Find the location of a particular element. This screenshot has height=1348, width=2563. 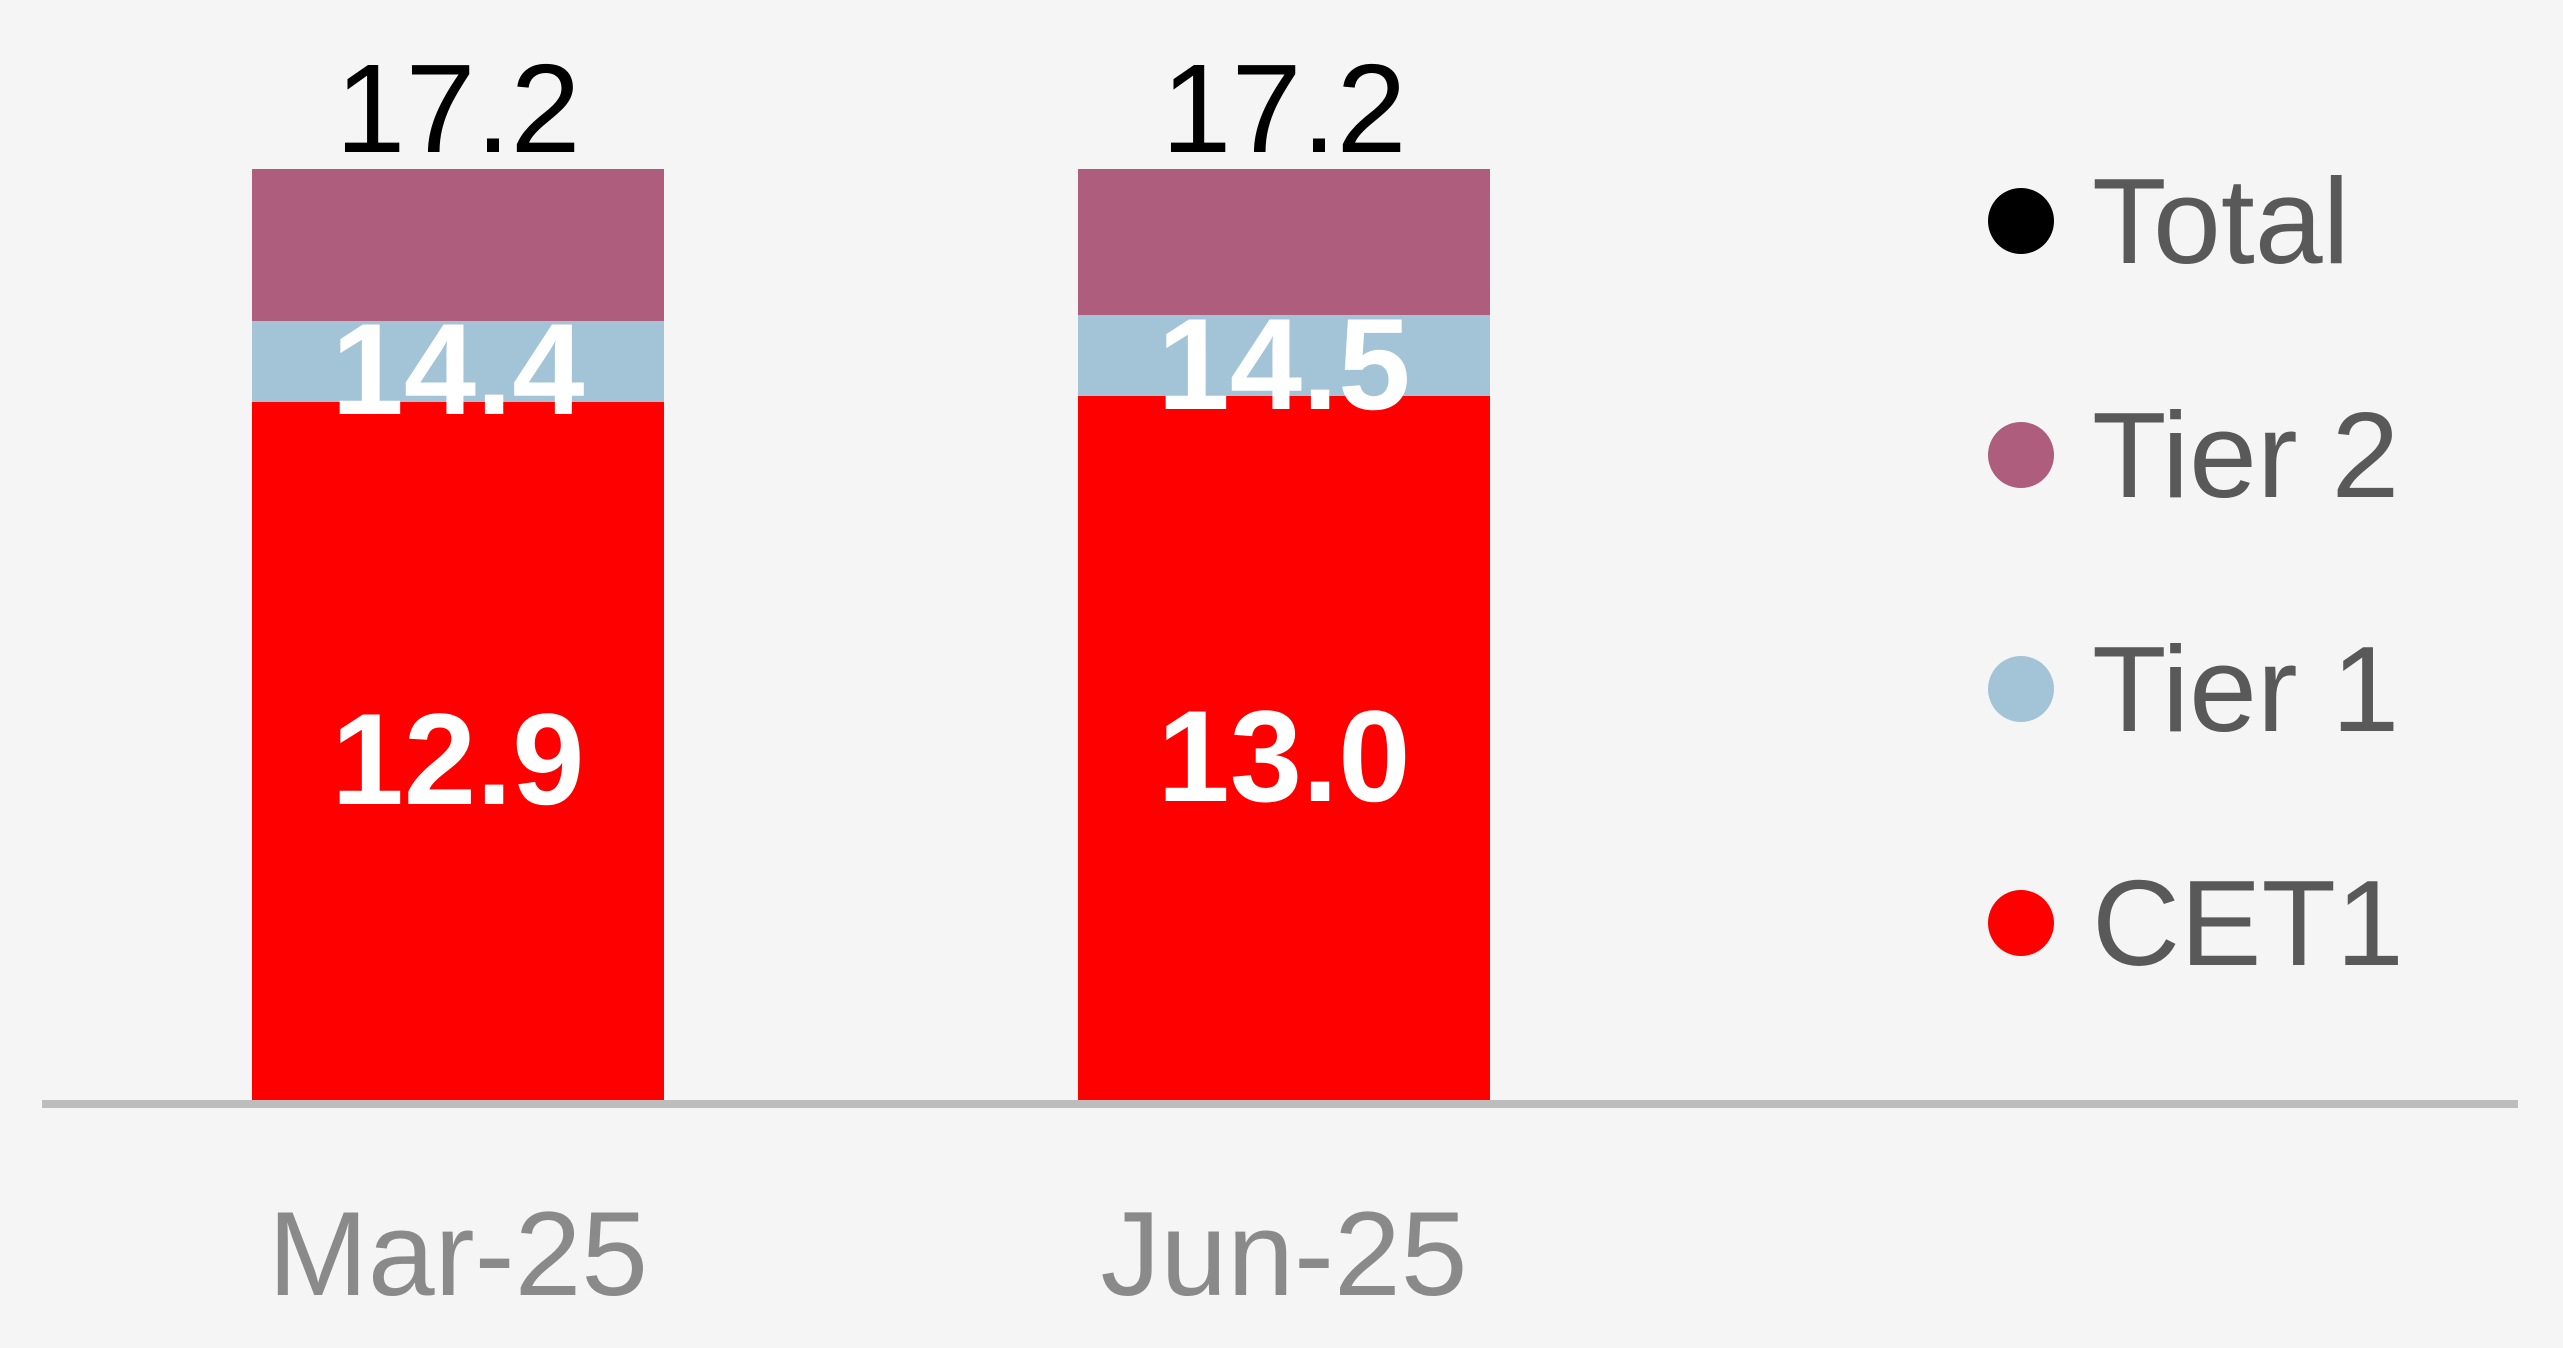

segment-label-tier-1-mar-25: 14.4 is located at coordinates (458, 369).